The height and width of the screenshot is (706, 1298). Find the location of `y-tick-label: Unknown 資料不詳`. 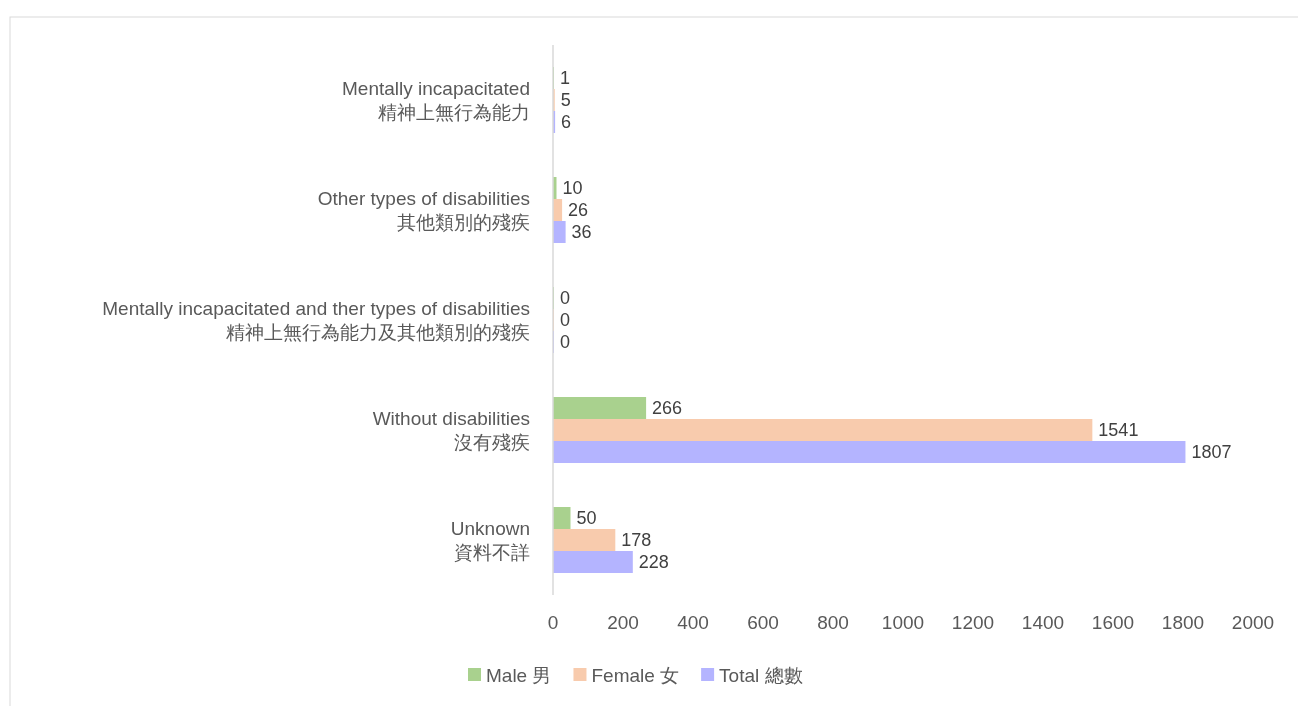

y-tick-label: Unknown 資料不詳 is located at coordinates (490, 540).